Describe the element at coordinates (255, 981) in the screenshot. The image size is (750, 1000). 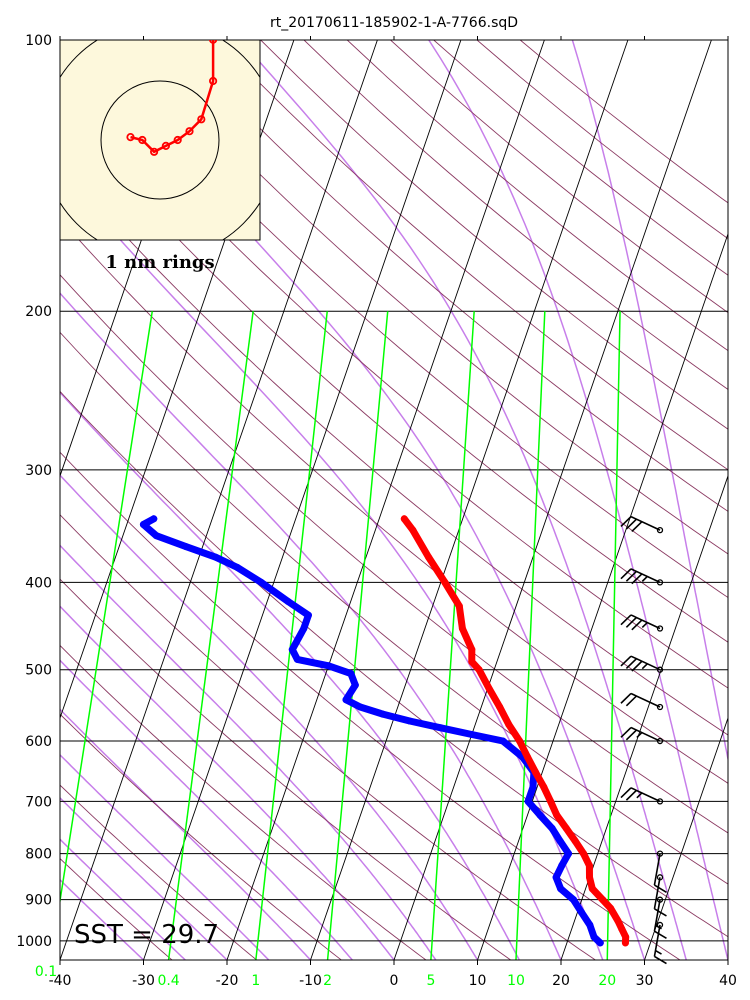
I see `mixing-ratio-label: 1` at that location.